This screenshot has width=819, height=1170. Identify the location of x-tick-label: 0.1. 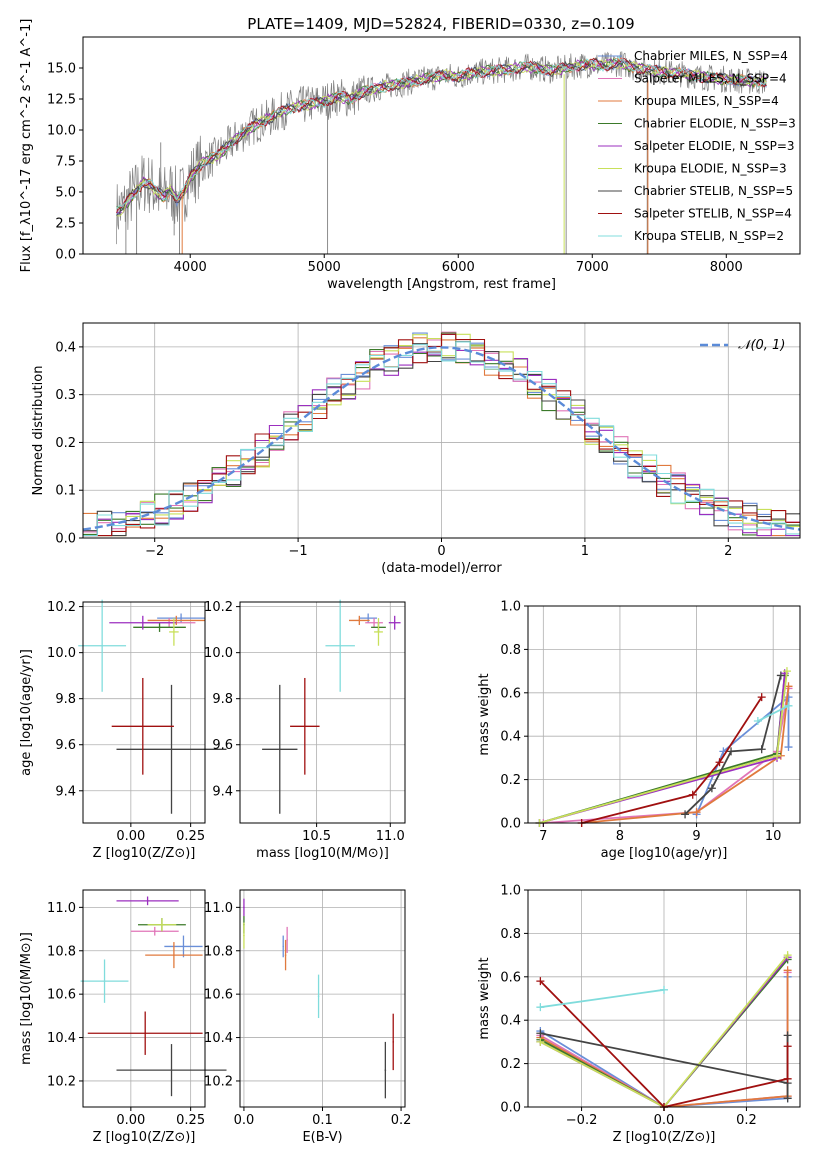
(322, 1120).